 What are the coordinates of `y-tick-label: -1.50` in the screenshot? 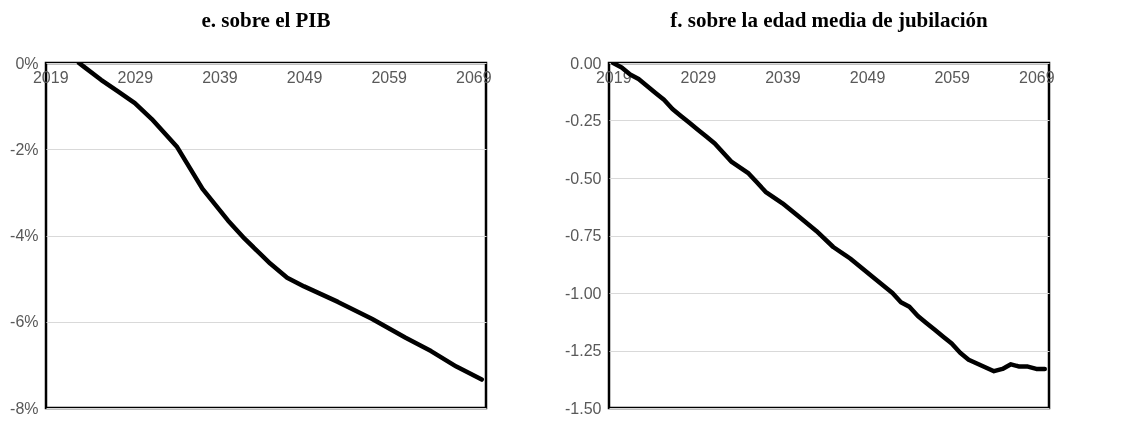 It's located at (583, 408).